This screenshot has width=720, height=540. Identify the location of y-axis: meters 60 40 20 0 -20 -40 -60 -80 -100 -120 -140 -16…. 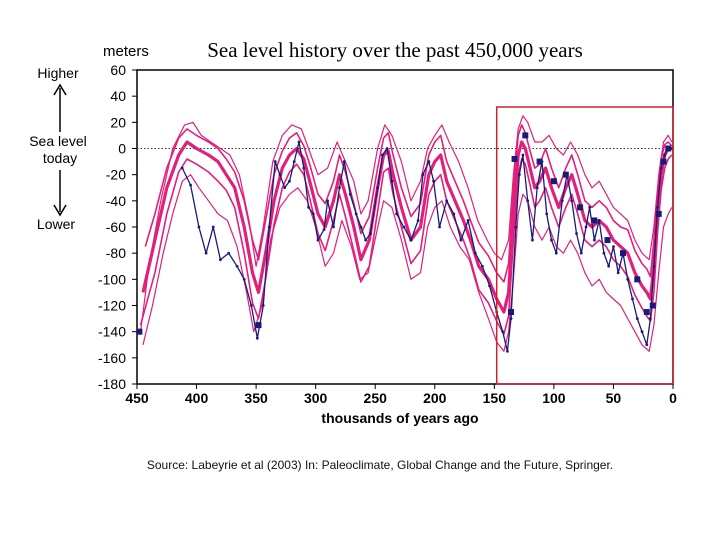
(123, 217).